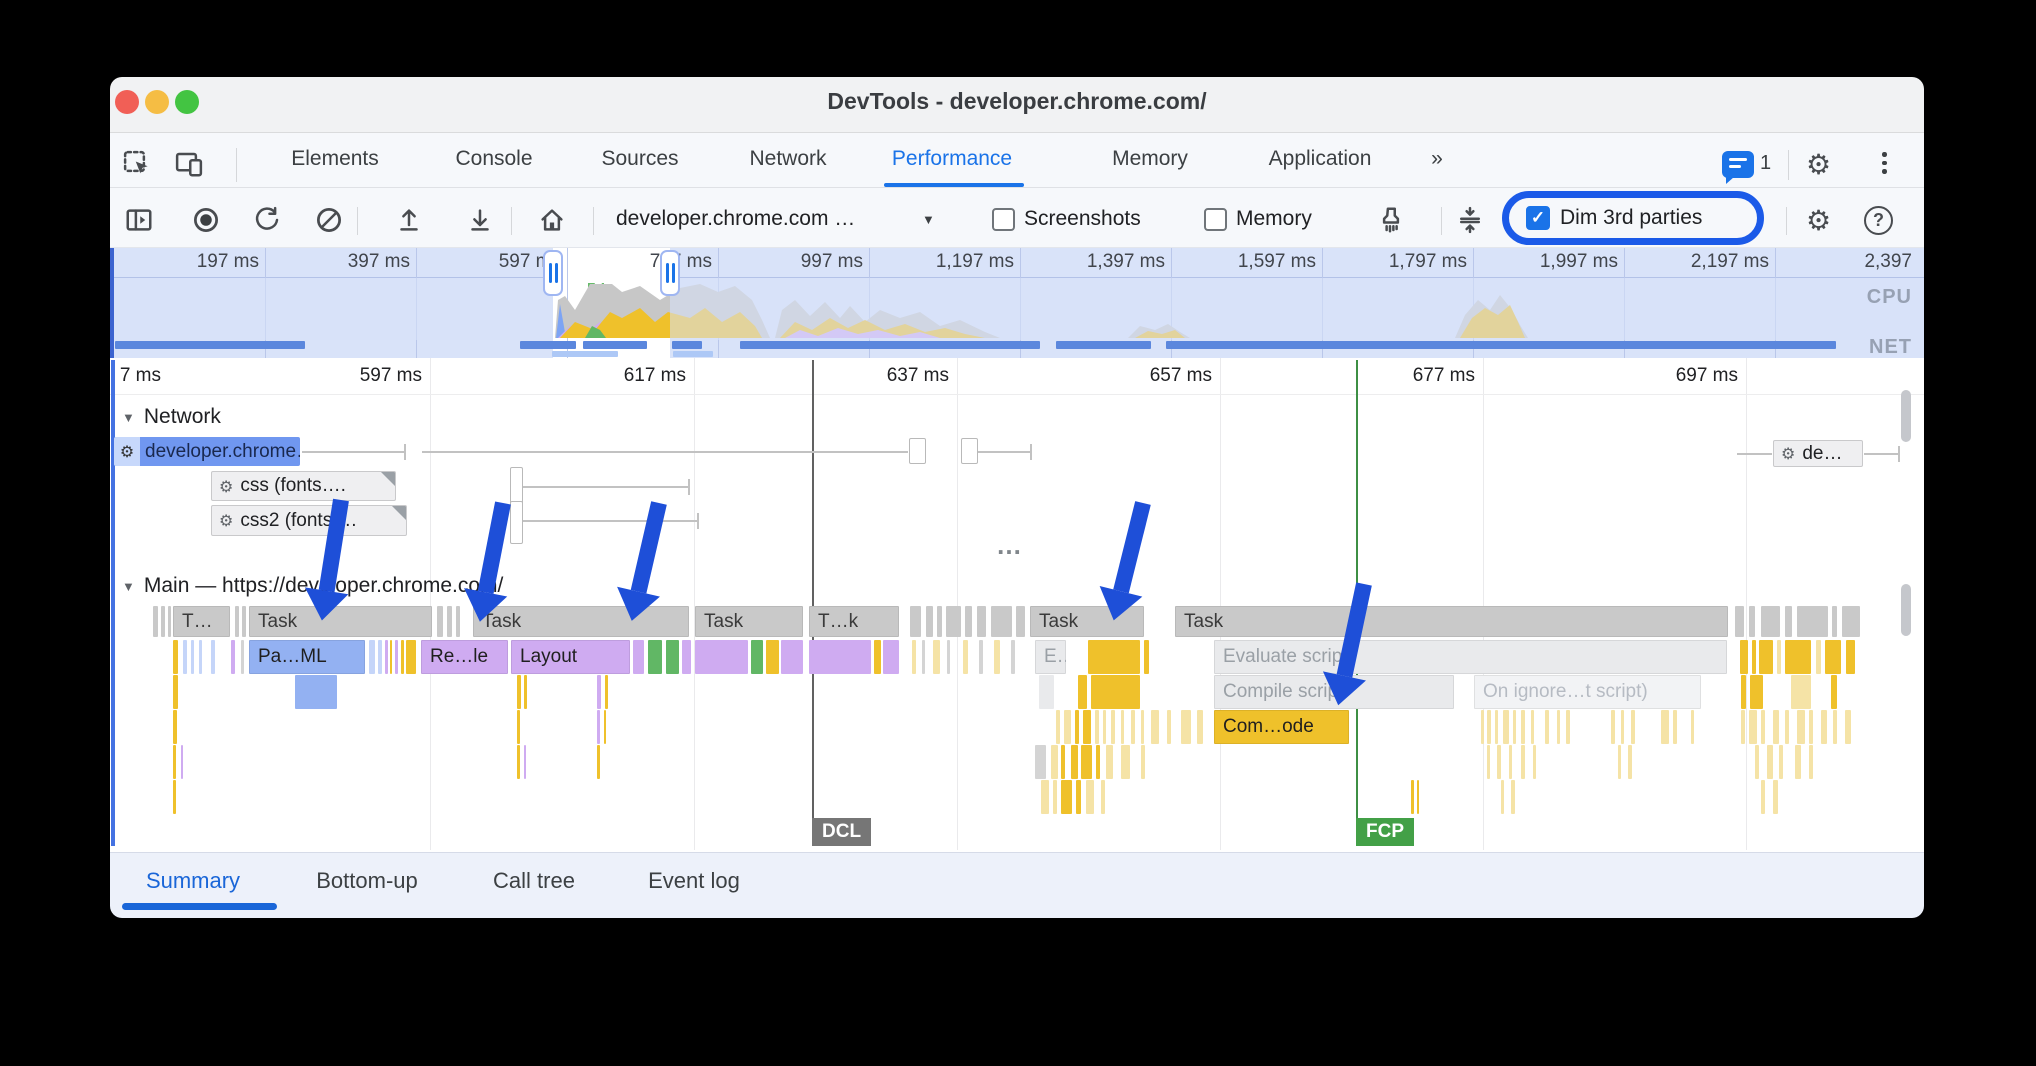  Describe the element at coordinates (480, 220) in the screenshot. I see `download-icon` at that location.